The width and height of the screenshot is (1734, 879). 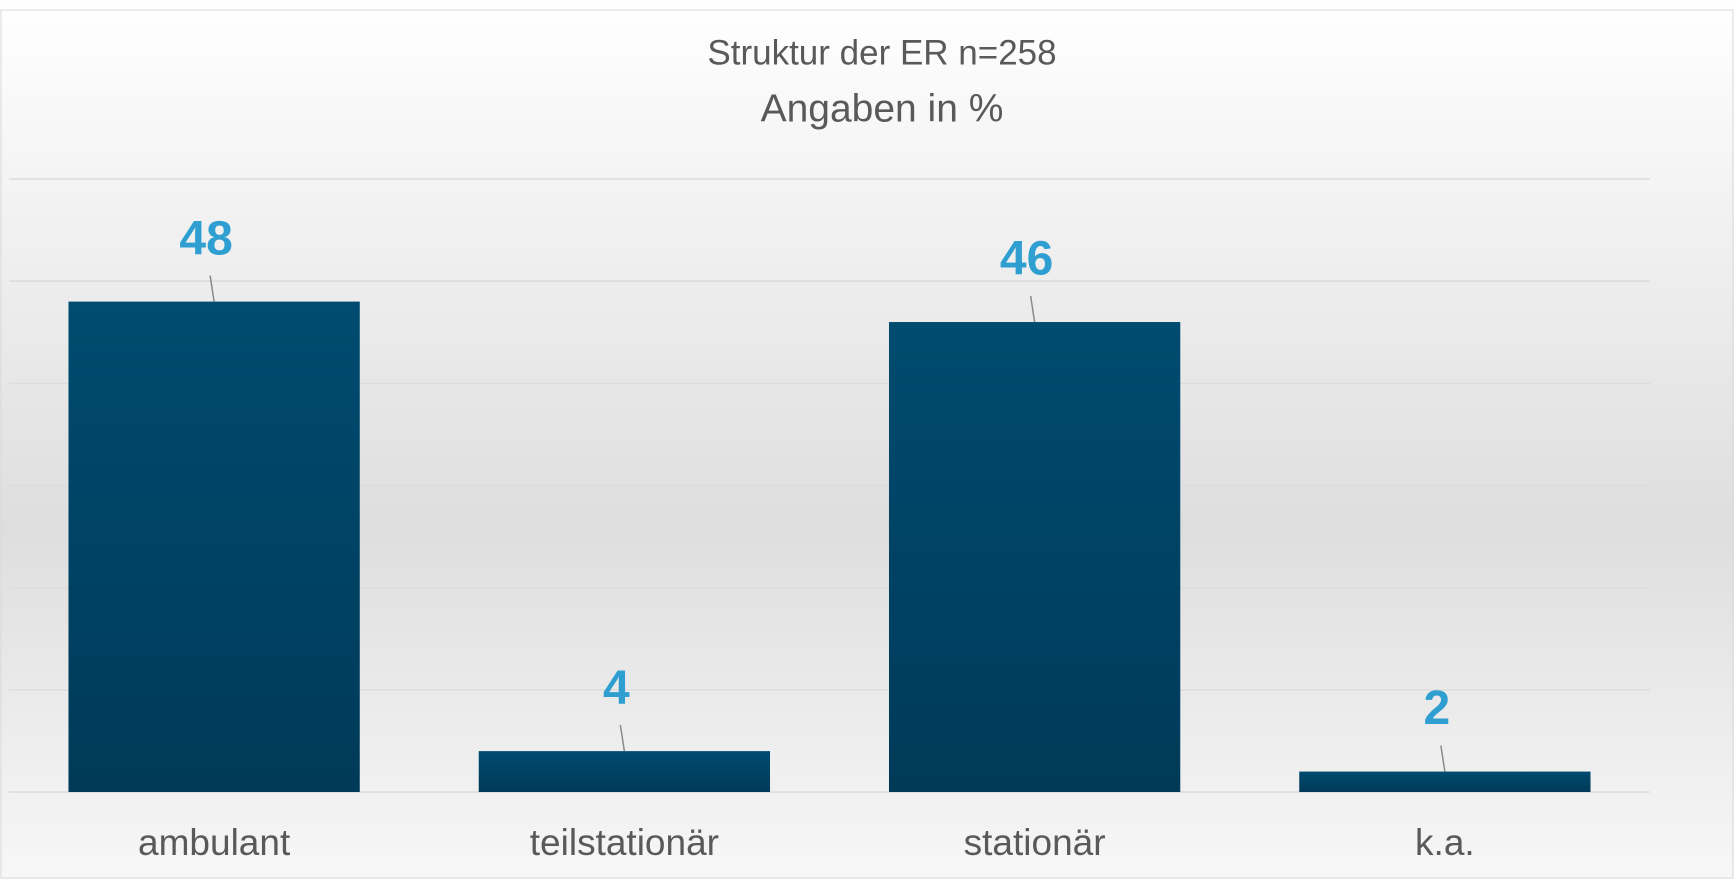 I want to click on chart-subtitle: Angaben in %, so click(x=882, y=108).